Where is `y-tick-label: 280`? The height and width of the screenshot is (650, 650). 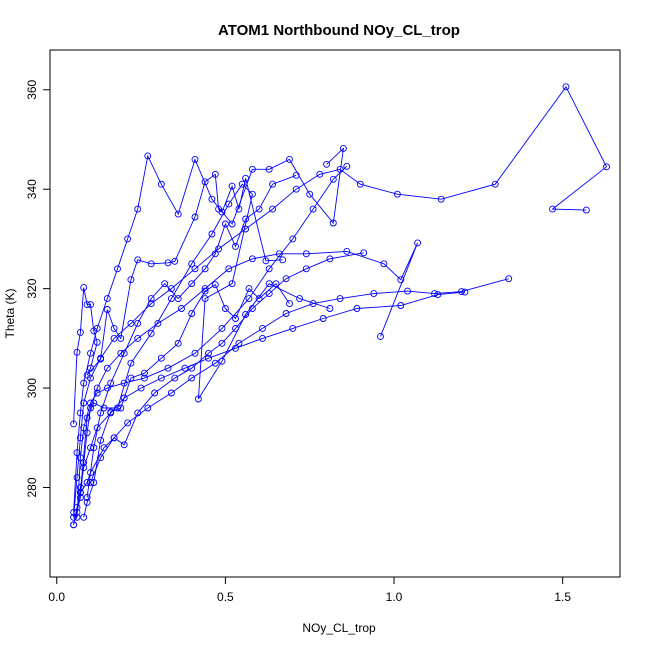
y-tick-label: 280 is located at coordinates (32, 487).